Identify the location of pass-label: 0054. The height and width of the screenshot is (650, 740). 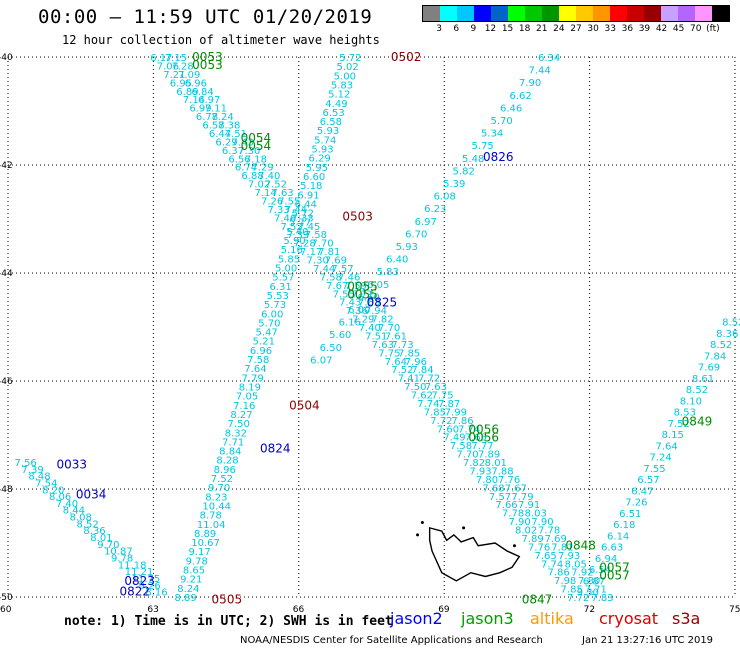
(256, 138).